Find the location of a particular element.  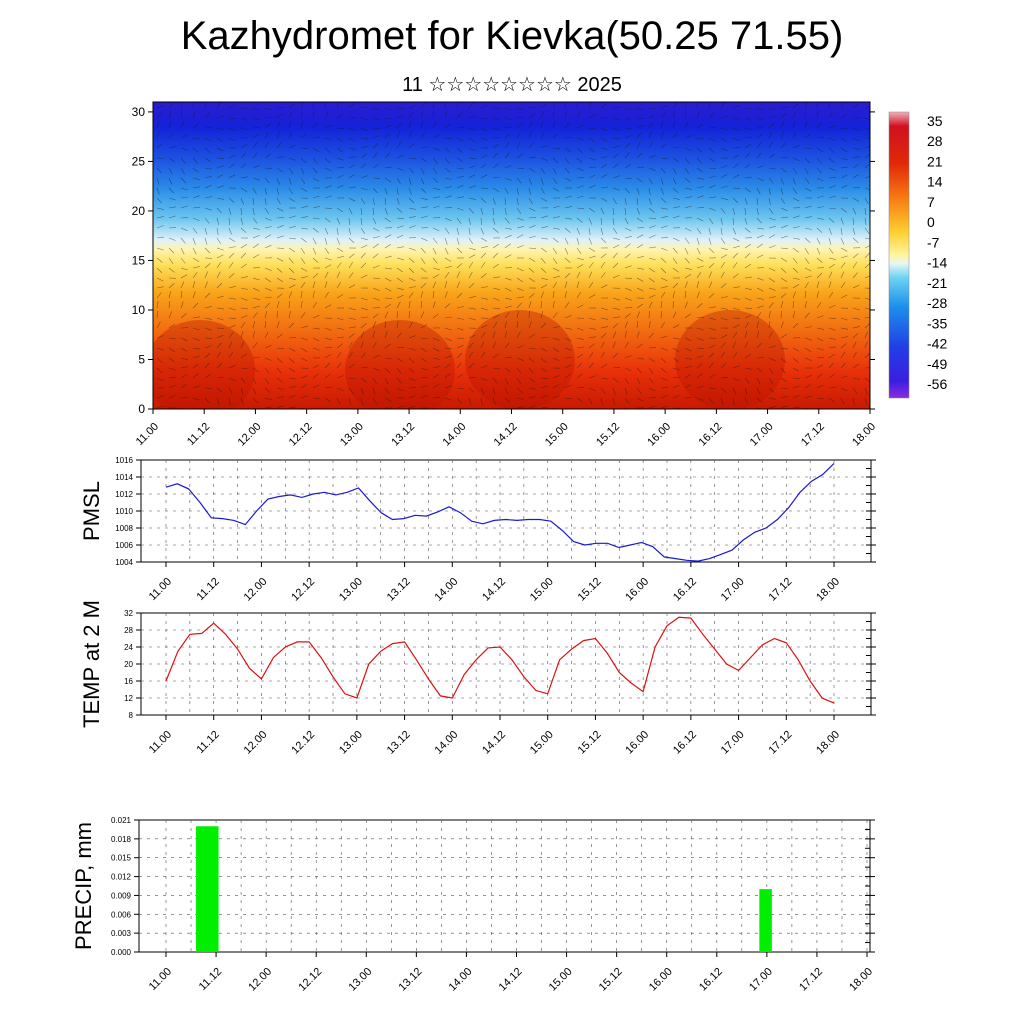

x-tick-label: 14.12 is located at coordinates (494, 590).